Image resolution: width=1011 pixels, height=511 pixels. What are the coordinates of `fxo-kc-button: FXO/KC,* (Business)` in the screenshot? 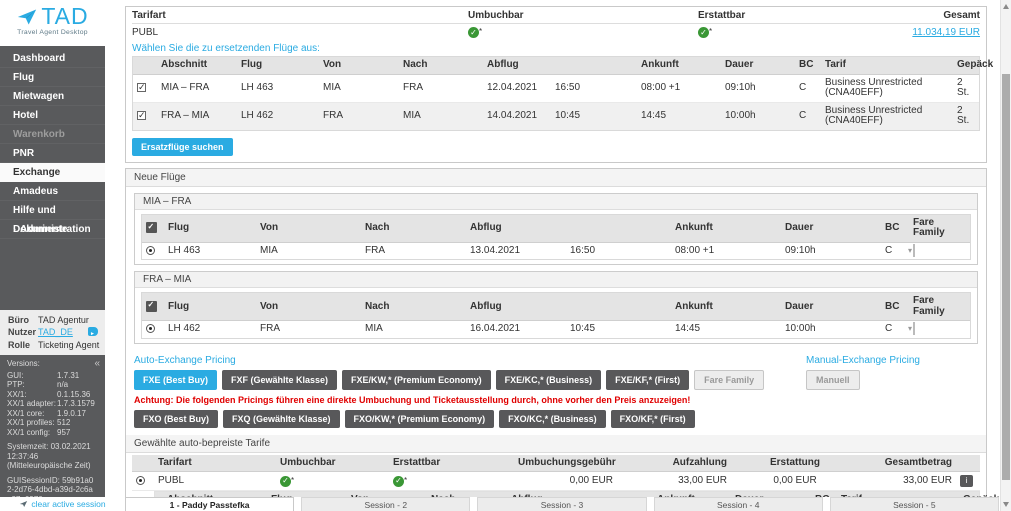 It's located at (552, 418).